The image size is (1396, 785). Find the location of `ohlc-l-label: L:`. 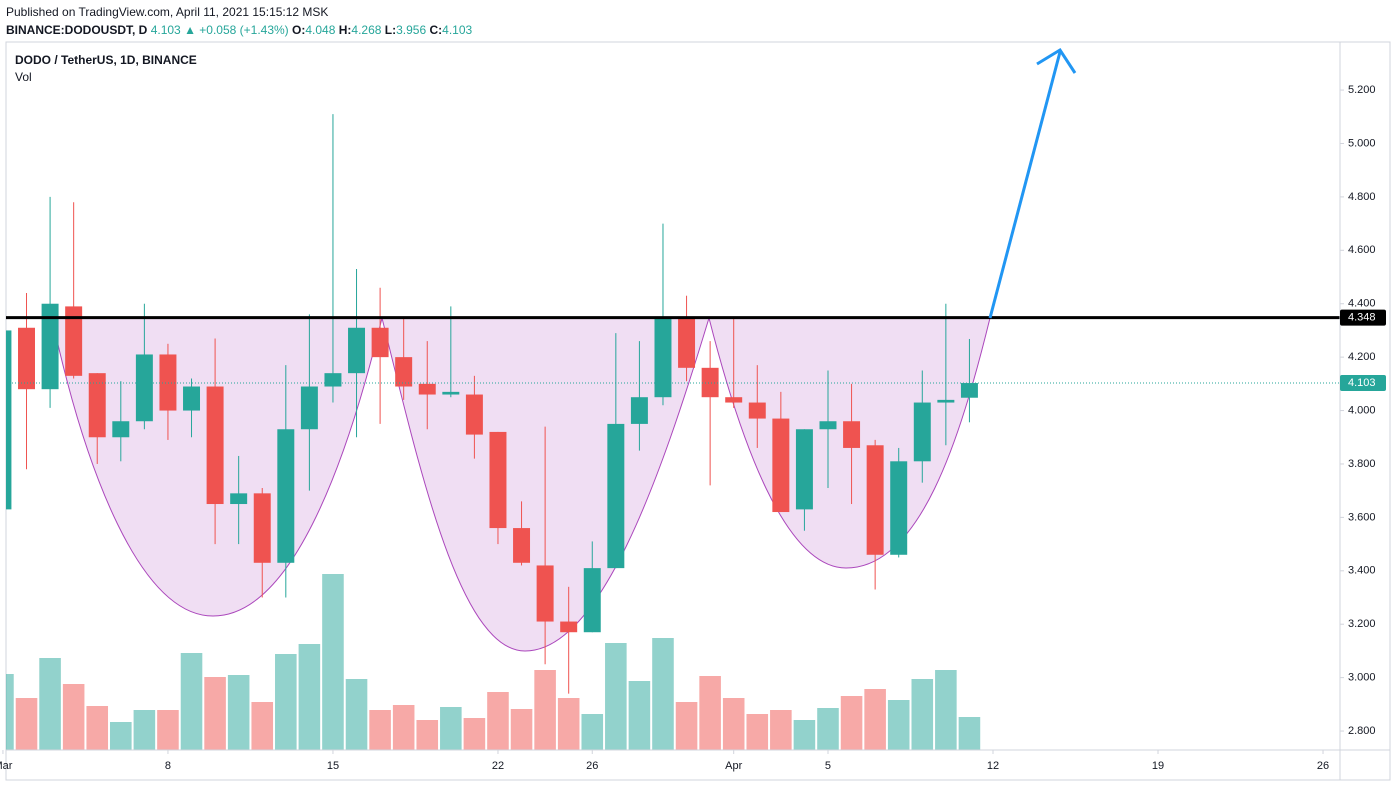

ohlc-l-label: L: is located at coordinates (390, 30).